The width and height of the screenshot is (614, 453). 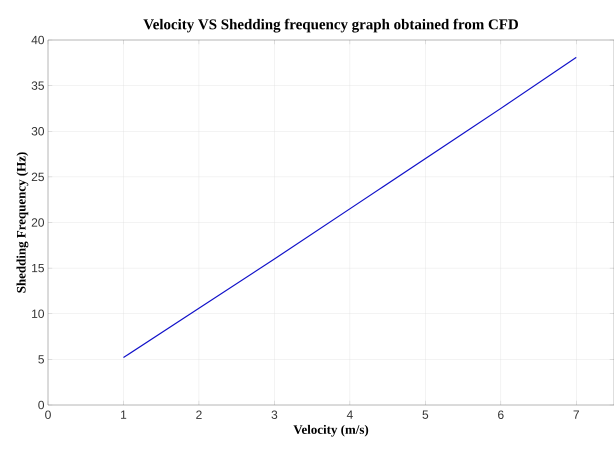 I want to click on y-tick-label: 15, so click(x=38, y=268).